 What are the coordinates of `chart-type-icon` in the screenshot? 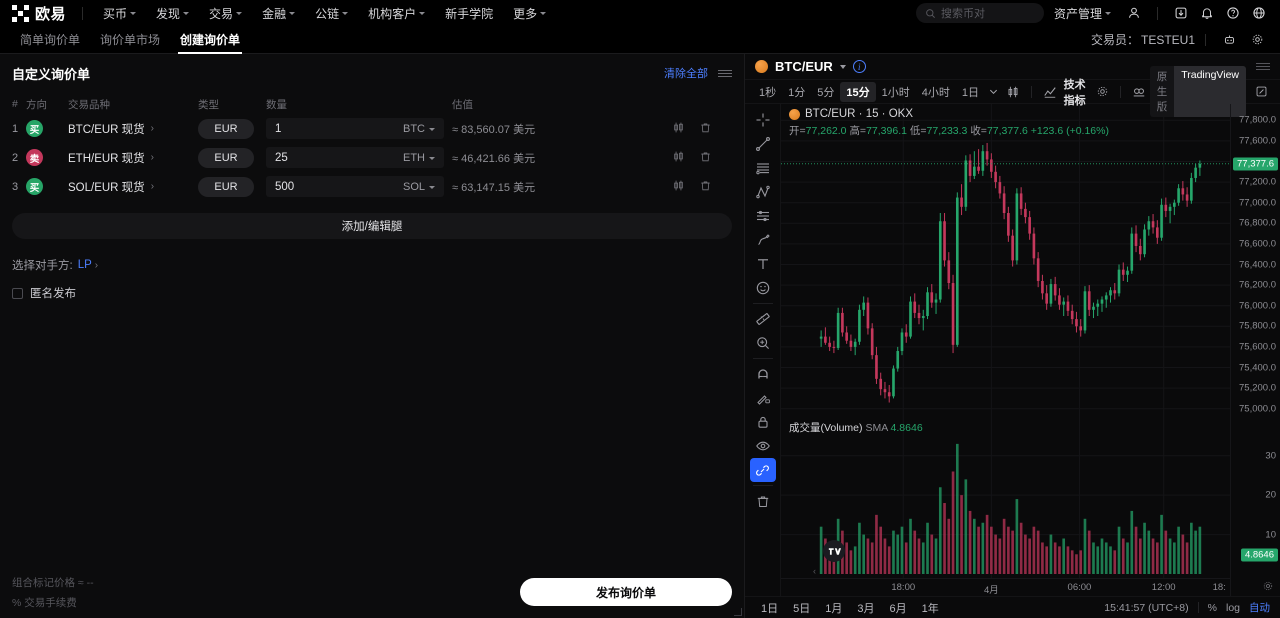 It's located at (1013, 92).